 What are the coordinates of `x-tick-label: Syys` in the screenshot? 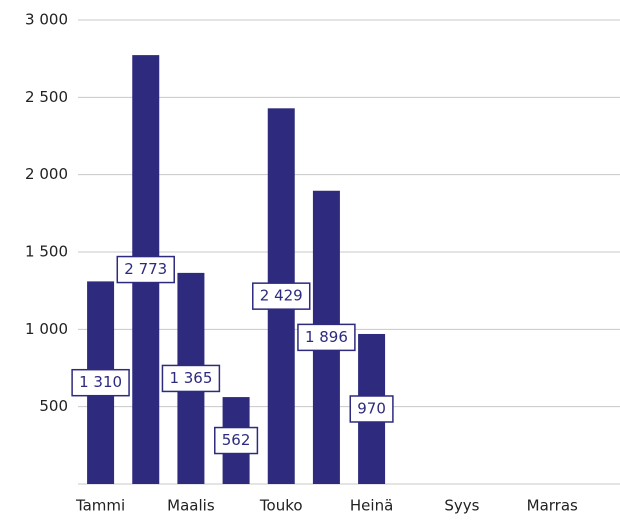 It's located at (461, 506).